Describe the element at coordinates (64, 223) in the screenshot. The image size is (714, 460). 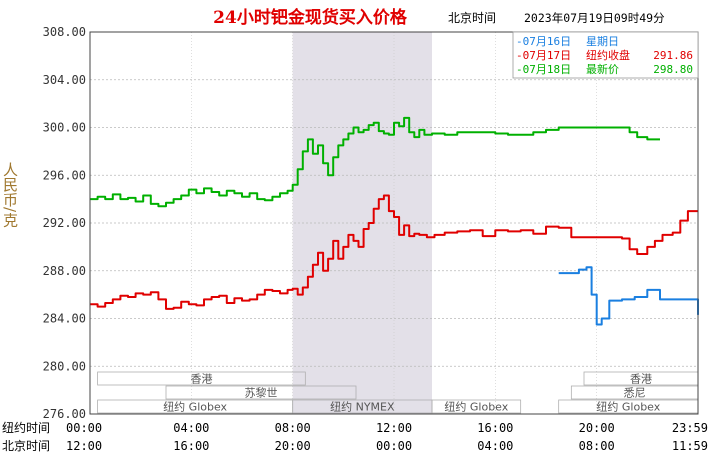
I see `y-tick-label: 292.00` at that location.